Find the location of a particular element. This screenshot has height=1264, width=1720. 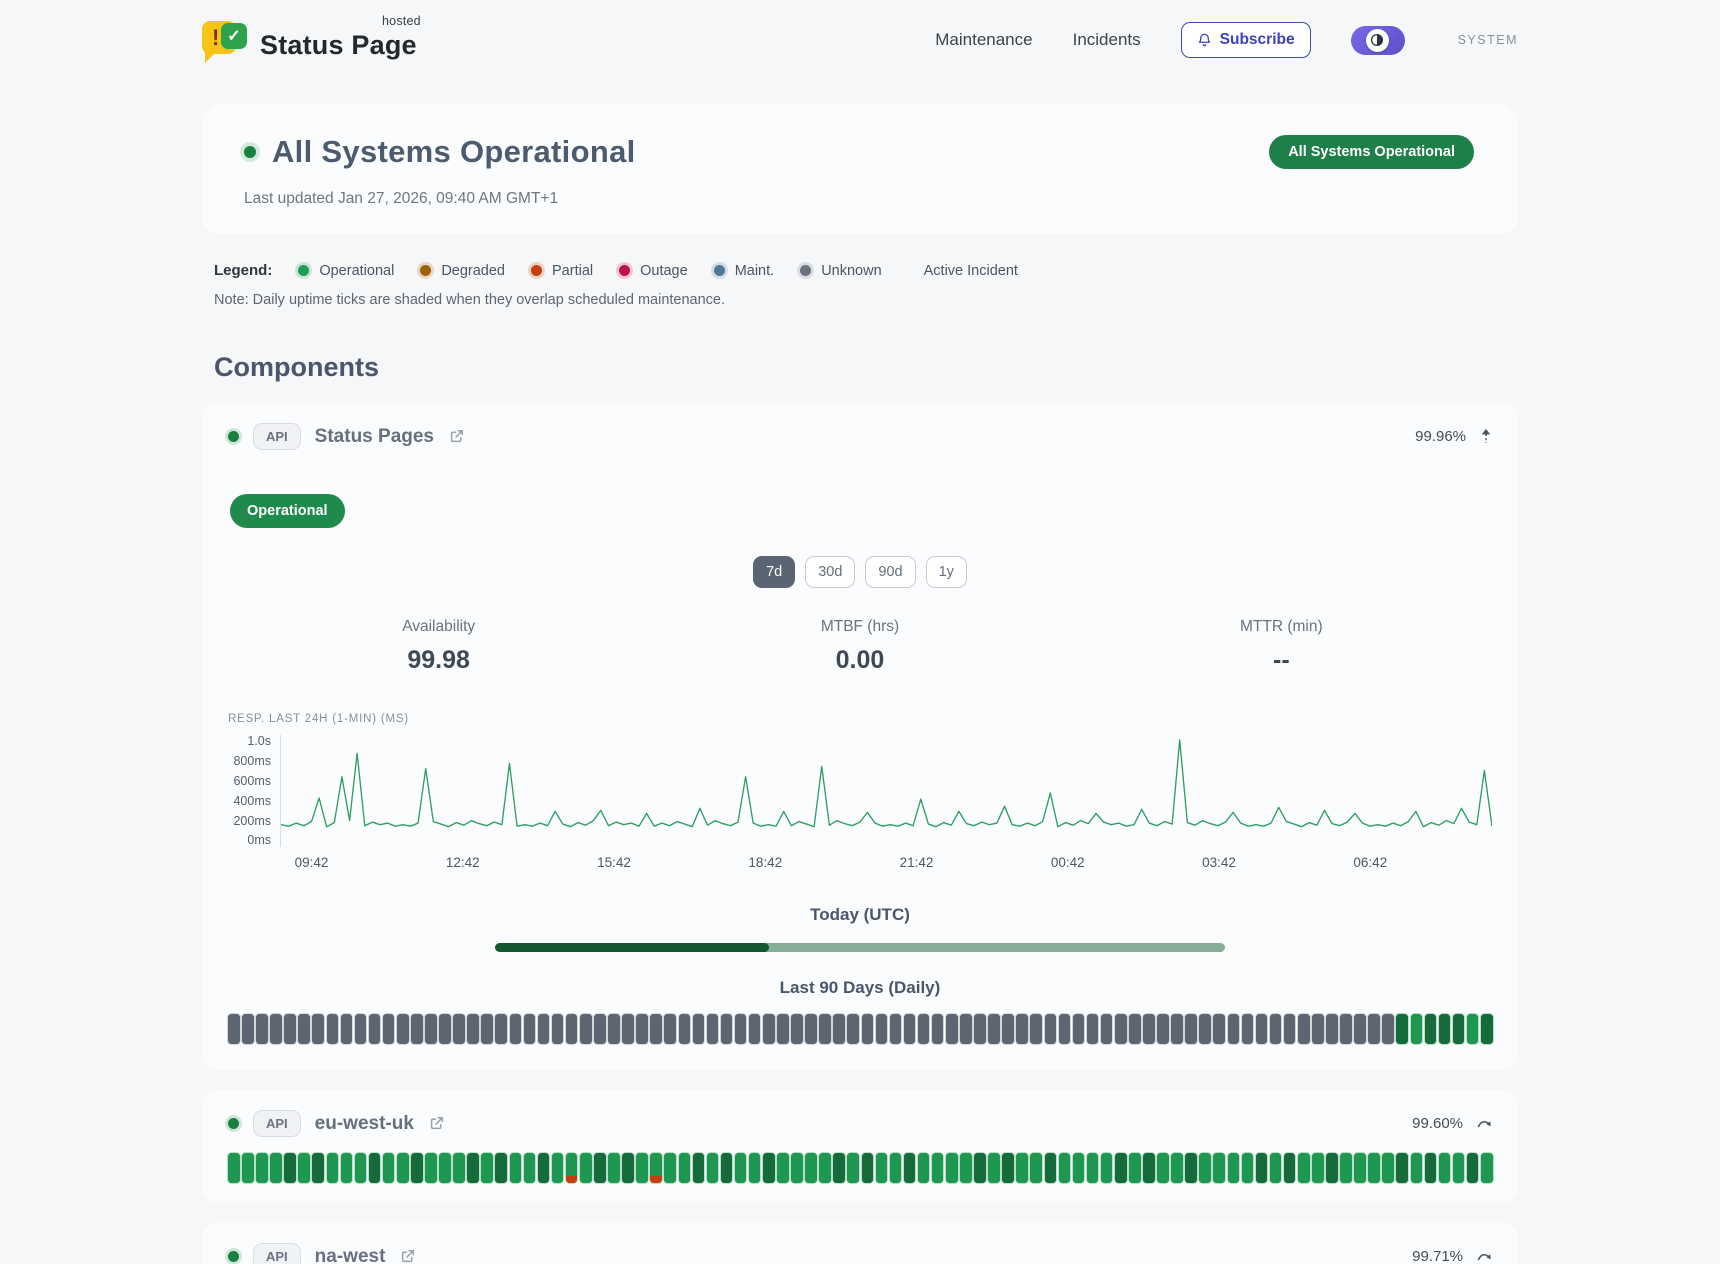

component-header: API Status Pages 99.96% is located at coordinates (860, 436).